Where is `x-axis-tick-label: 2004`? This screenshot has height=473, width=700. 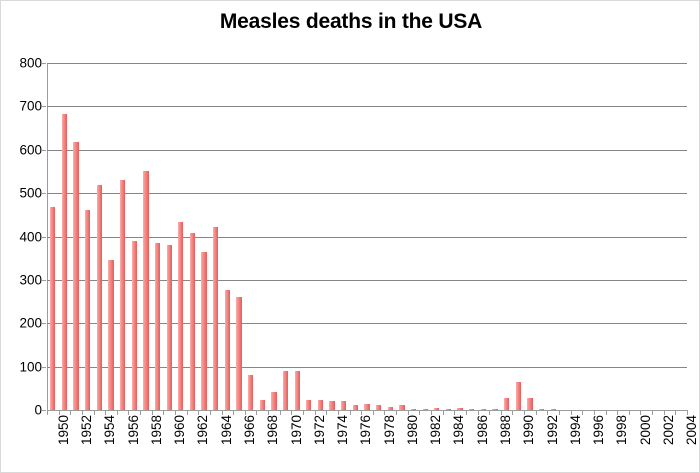 x-axis-tick-label: 2004 is located at coordinates (692, 430).